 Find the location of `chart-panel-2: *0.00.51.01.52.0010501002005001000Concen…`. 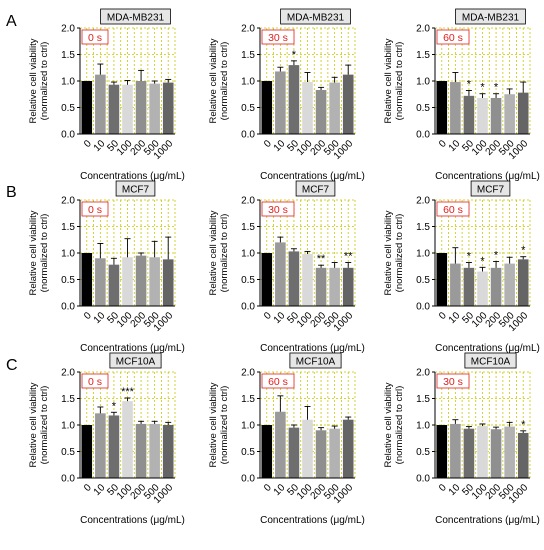

chart-panel-2: *0.00.51.01.52.0010501002005001000Concen… is located at coordinates (286, 95).